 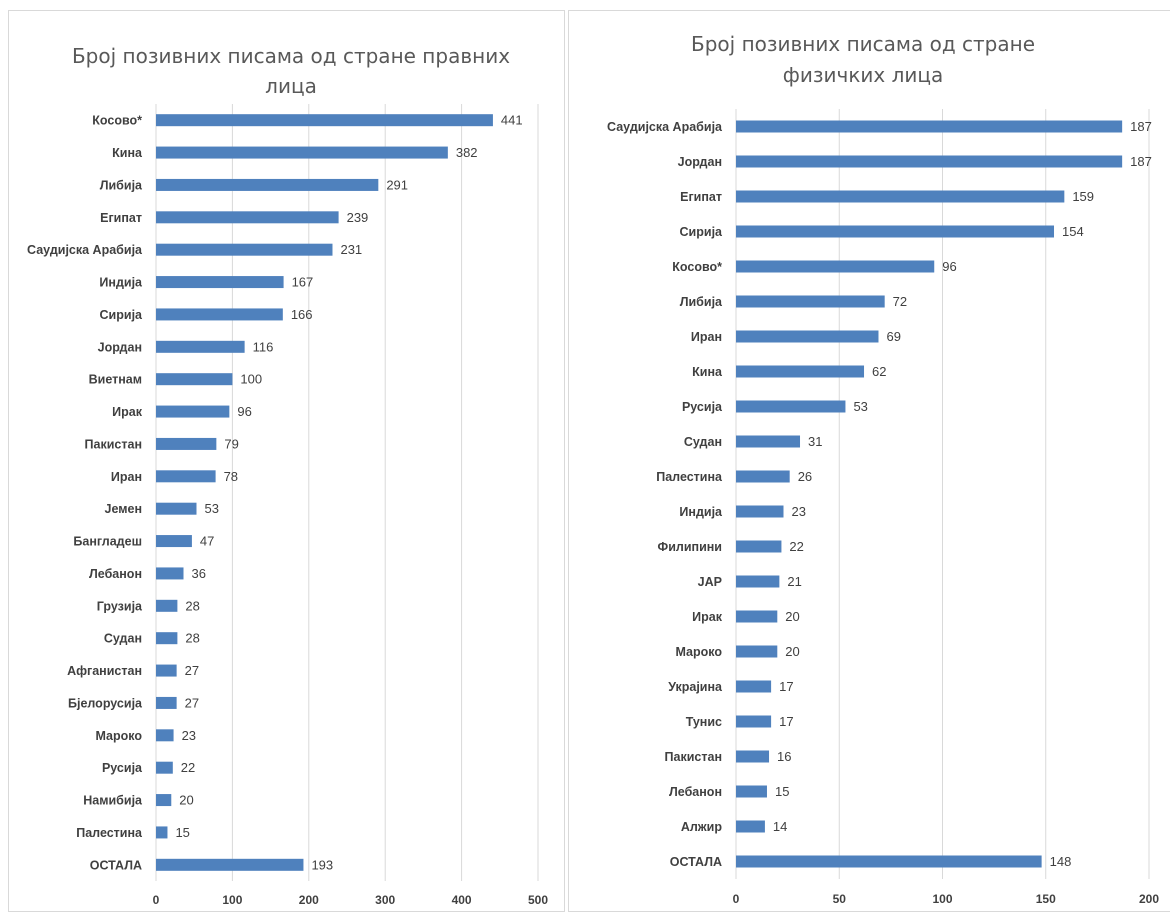 What do you see at coordinates (693, 757) in the screenshot?
I see `category-label: Пакистан` at bounding box center [693, 757].